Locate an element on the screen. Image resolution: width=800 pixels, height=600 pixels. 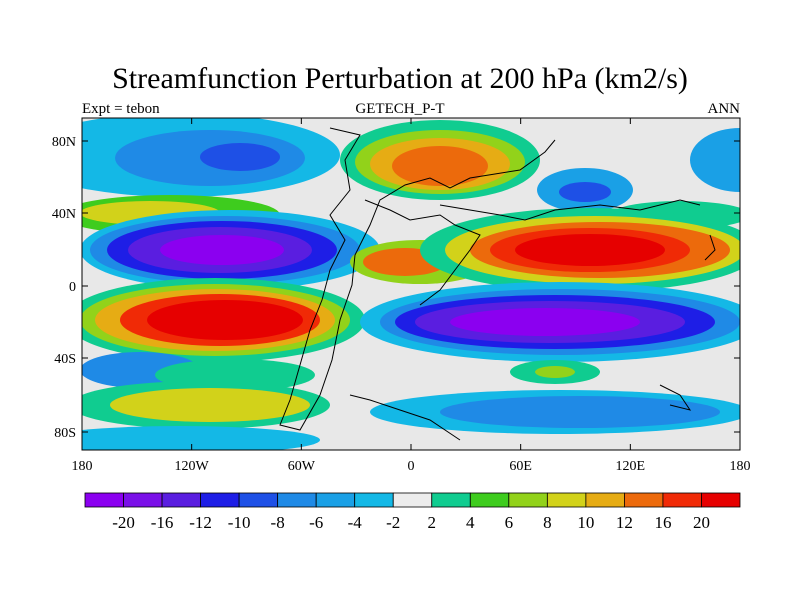
colorbar-label: 12 is located at coordinates (624, 522).